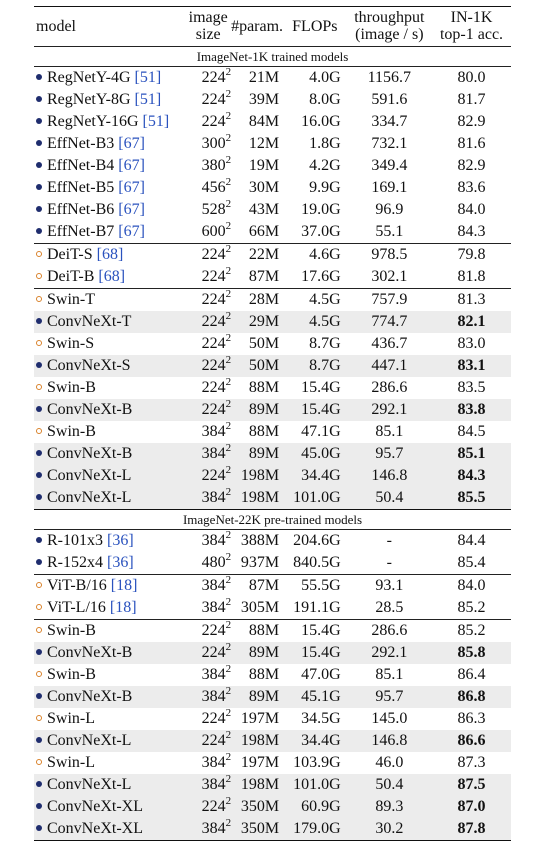 The width and height of the screenshot is (535, 861). What do you see at coordinates (471, 607) in the screenshot?
I see `cell-accuracy: 85.2` at bounding box center [471, 607].